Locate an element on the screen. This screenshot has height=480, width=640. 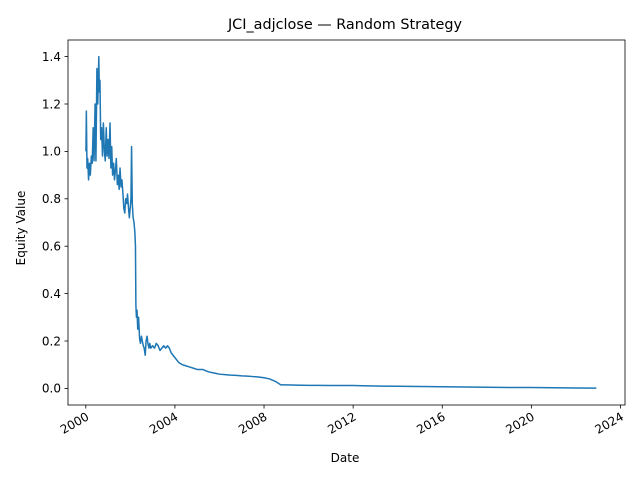
y-axis-label: Equity Value is located at coordinates (21, 228).